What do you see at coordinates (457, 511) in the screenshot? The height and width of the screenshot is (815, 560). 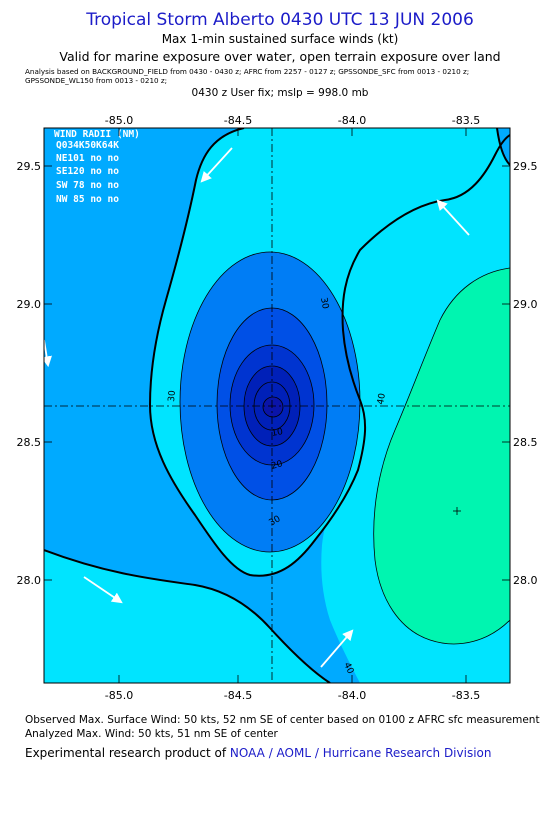 I see `max-wind-marker` at bounding box center [457, 511].